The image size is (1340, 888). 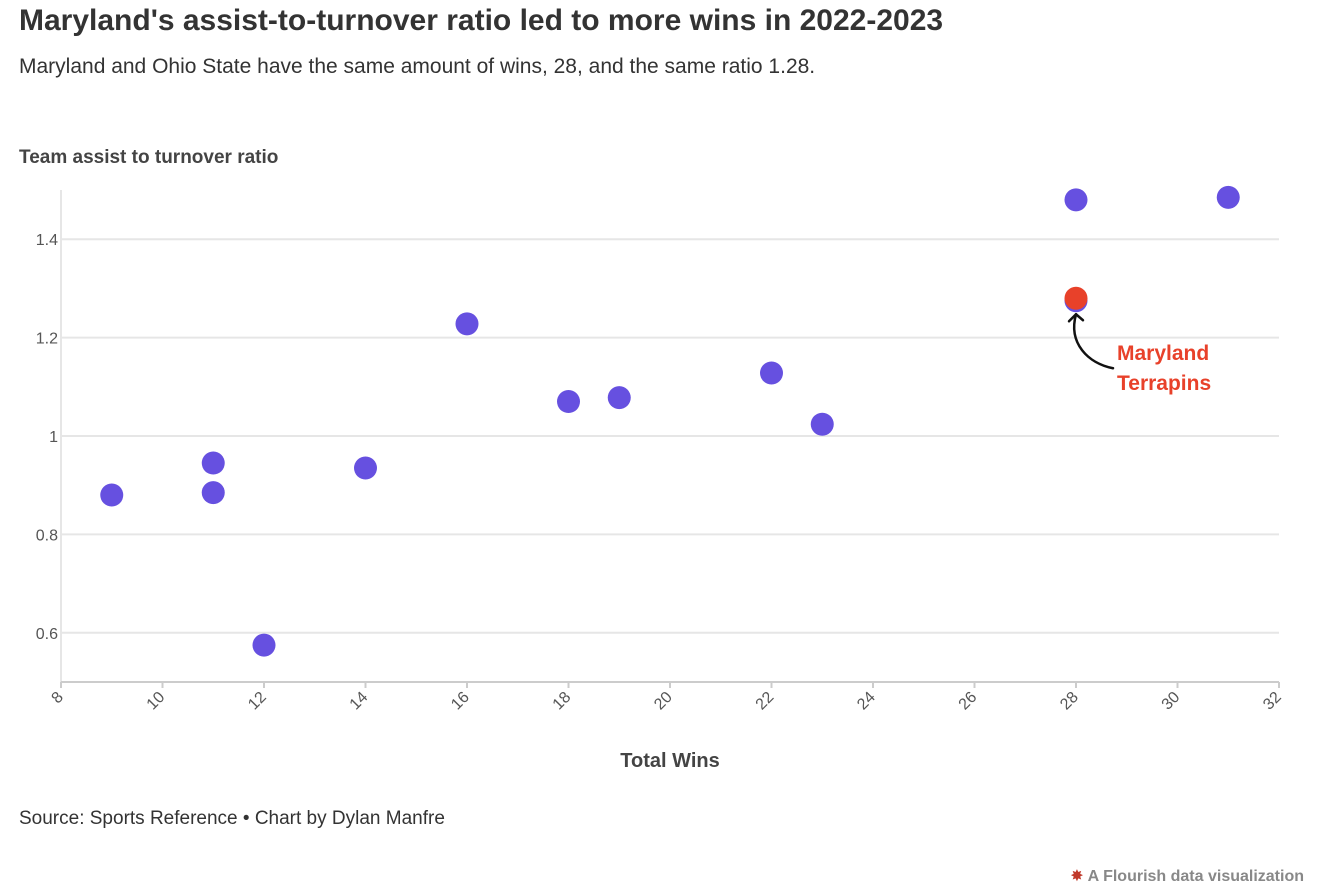 What do you see at coordinates (47, 240) in the screenshot?
I see `y-tick-label: 1.4` at bounding box center [47, 240].